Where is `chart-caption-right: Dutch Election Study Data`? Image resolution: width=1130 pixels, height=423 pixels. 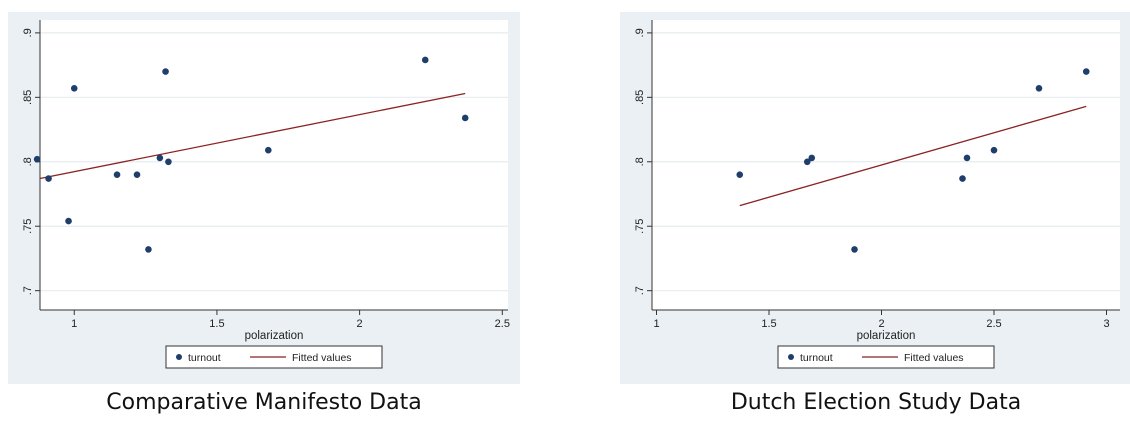 chart-caption-right: Dutch Election Study Data is located at coordinates (876, 402).